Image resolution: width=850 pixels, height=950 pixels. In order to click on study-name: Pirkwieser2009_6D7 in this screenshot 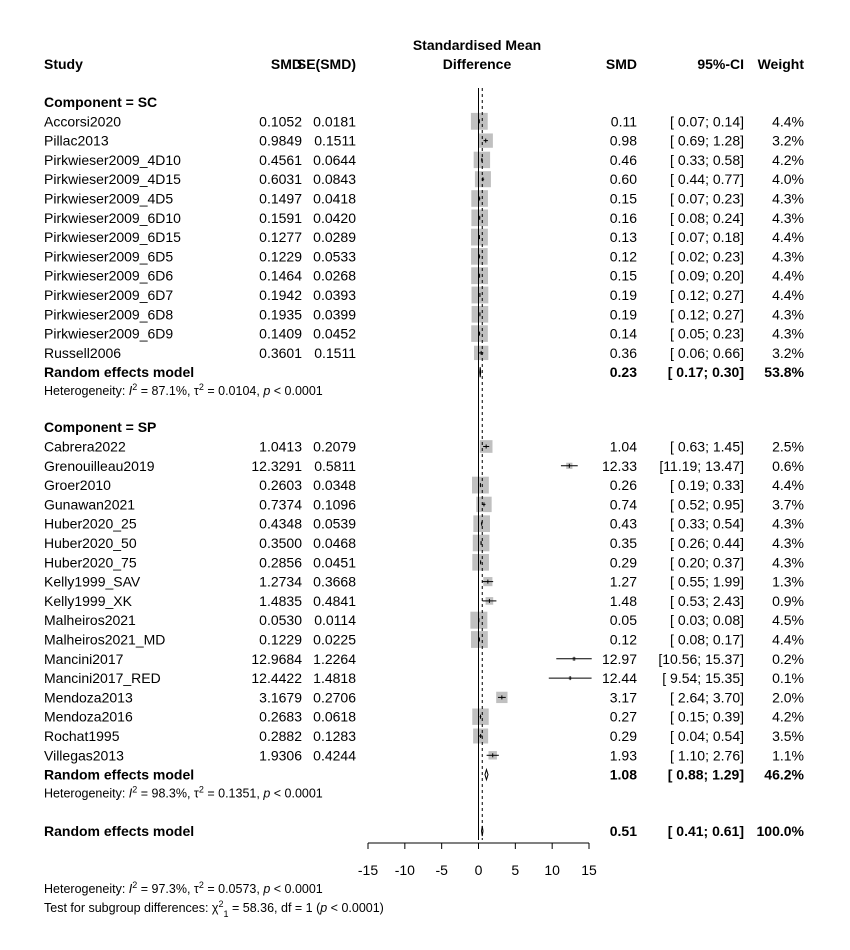, I will do `click(108, 295)`.